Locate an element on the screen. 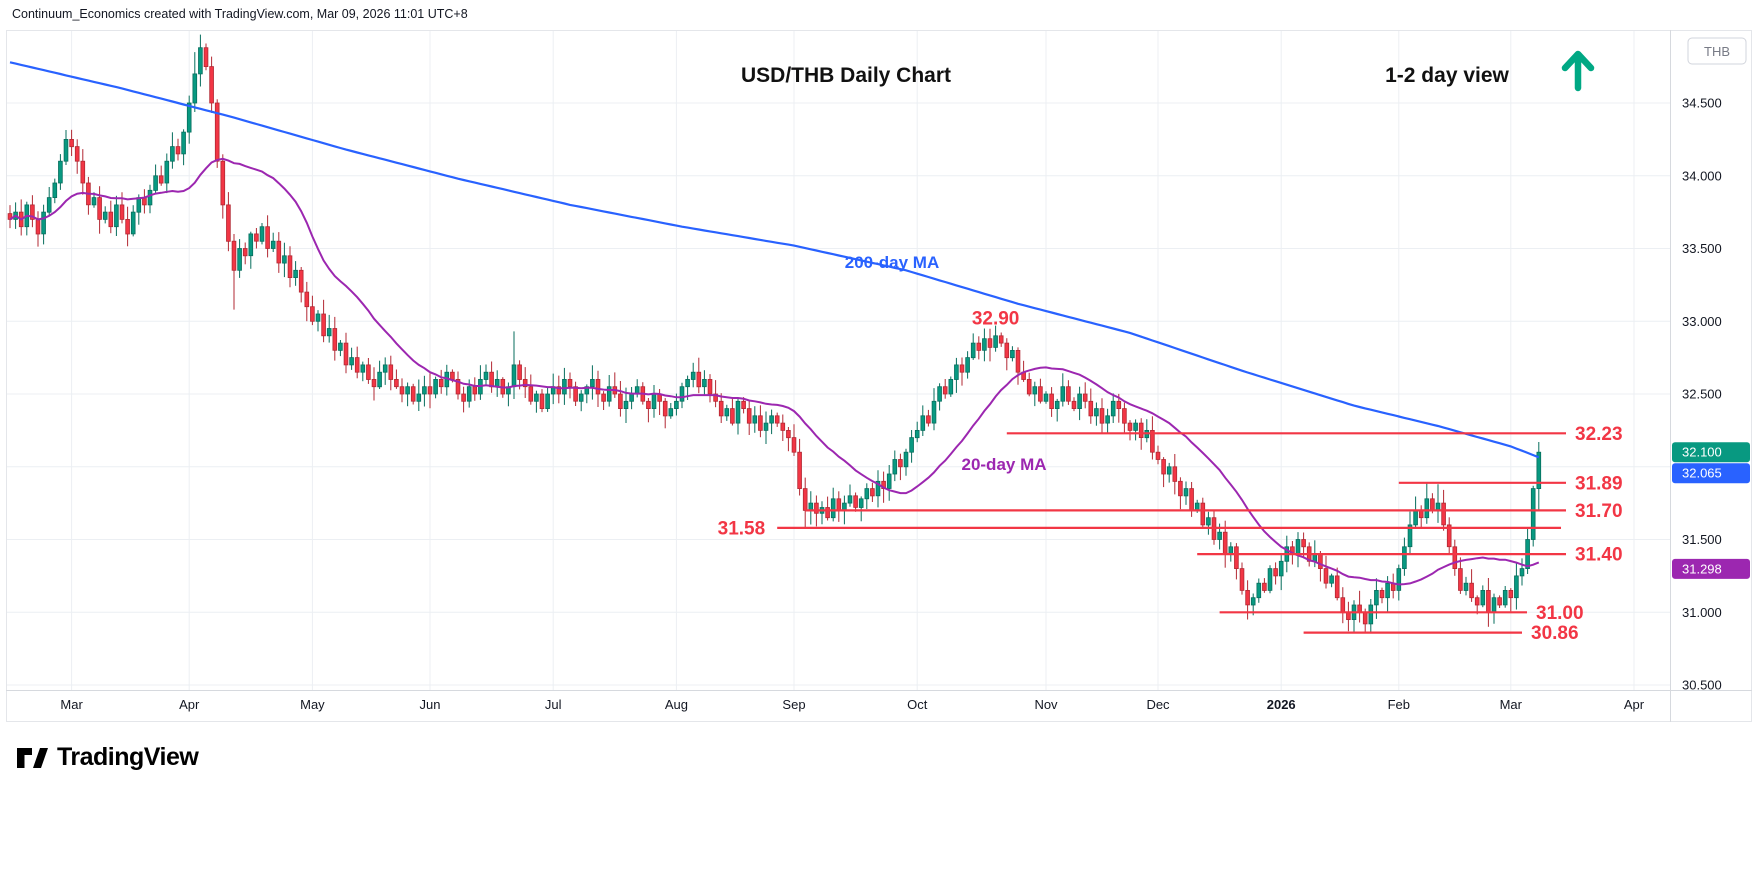  y-axis-label: 31.500 is located at coordinates (1702, 539).